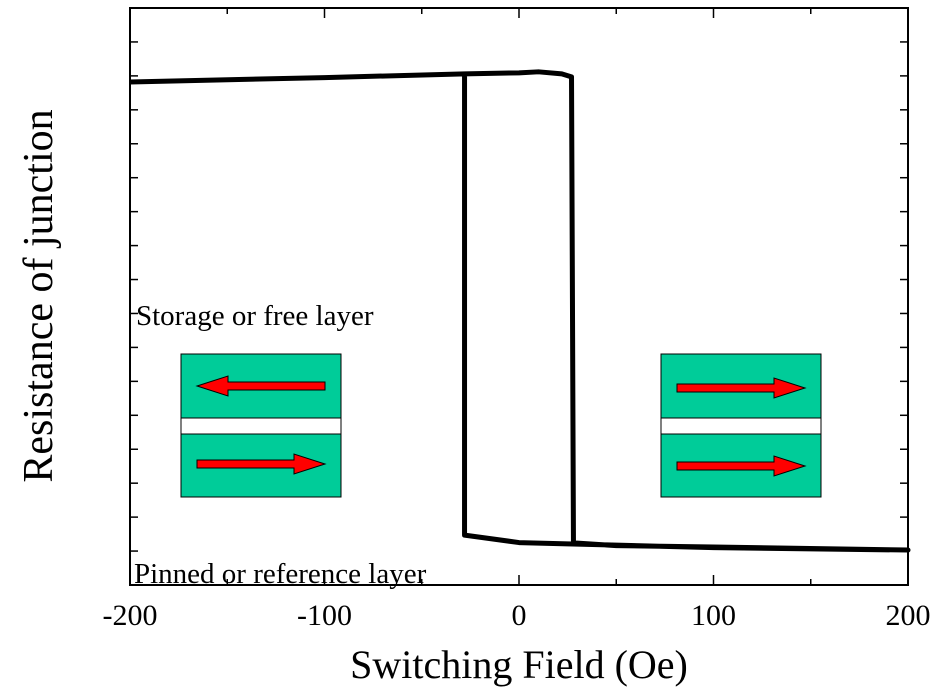 Image resolution: width=943 pixels, height=700 pixels. Describe the element at coordinates (519, 615) in the screenshot. I see `x-tick-label: 0` at that location.